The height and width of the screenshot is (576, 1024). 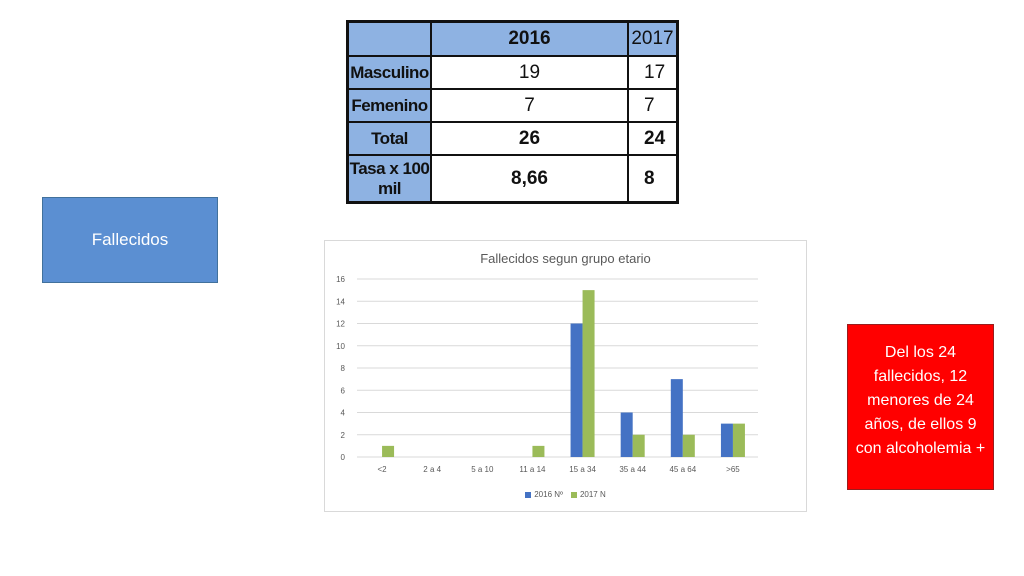 What do you see at coordinates (632, 469) in the screenshot?
I see `x-tick-label: 35 a 44` at bounding box center [632, 469].